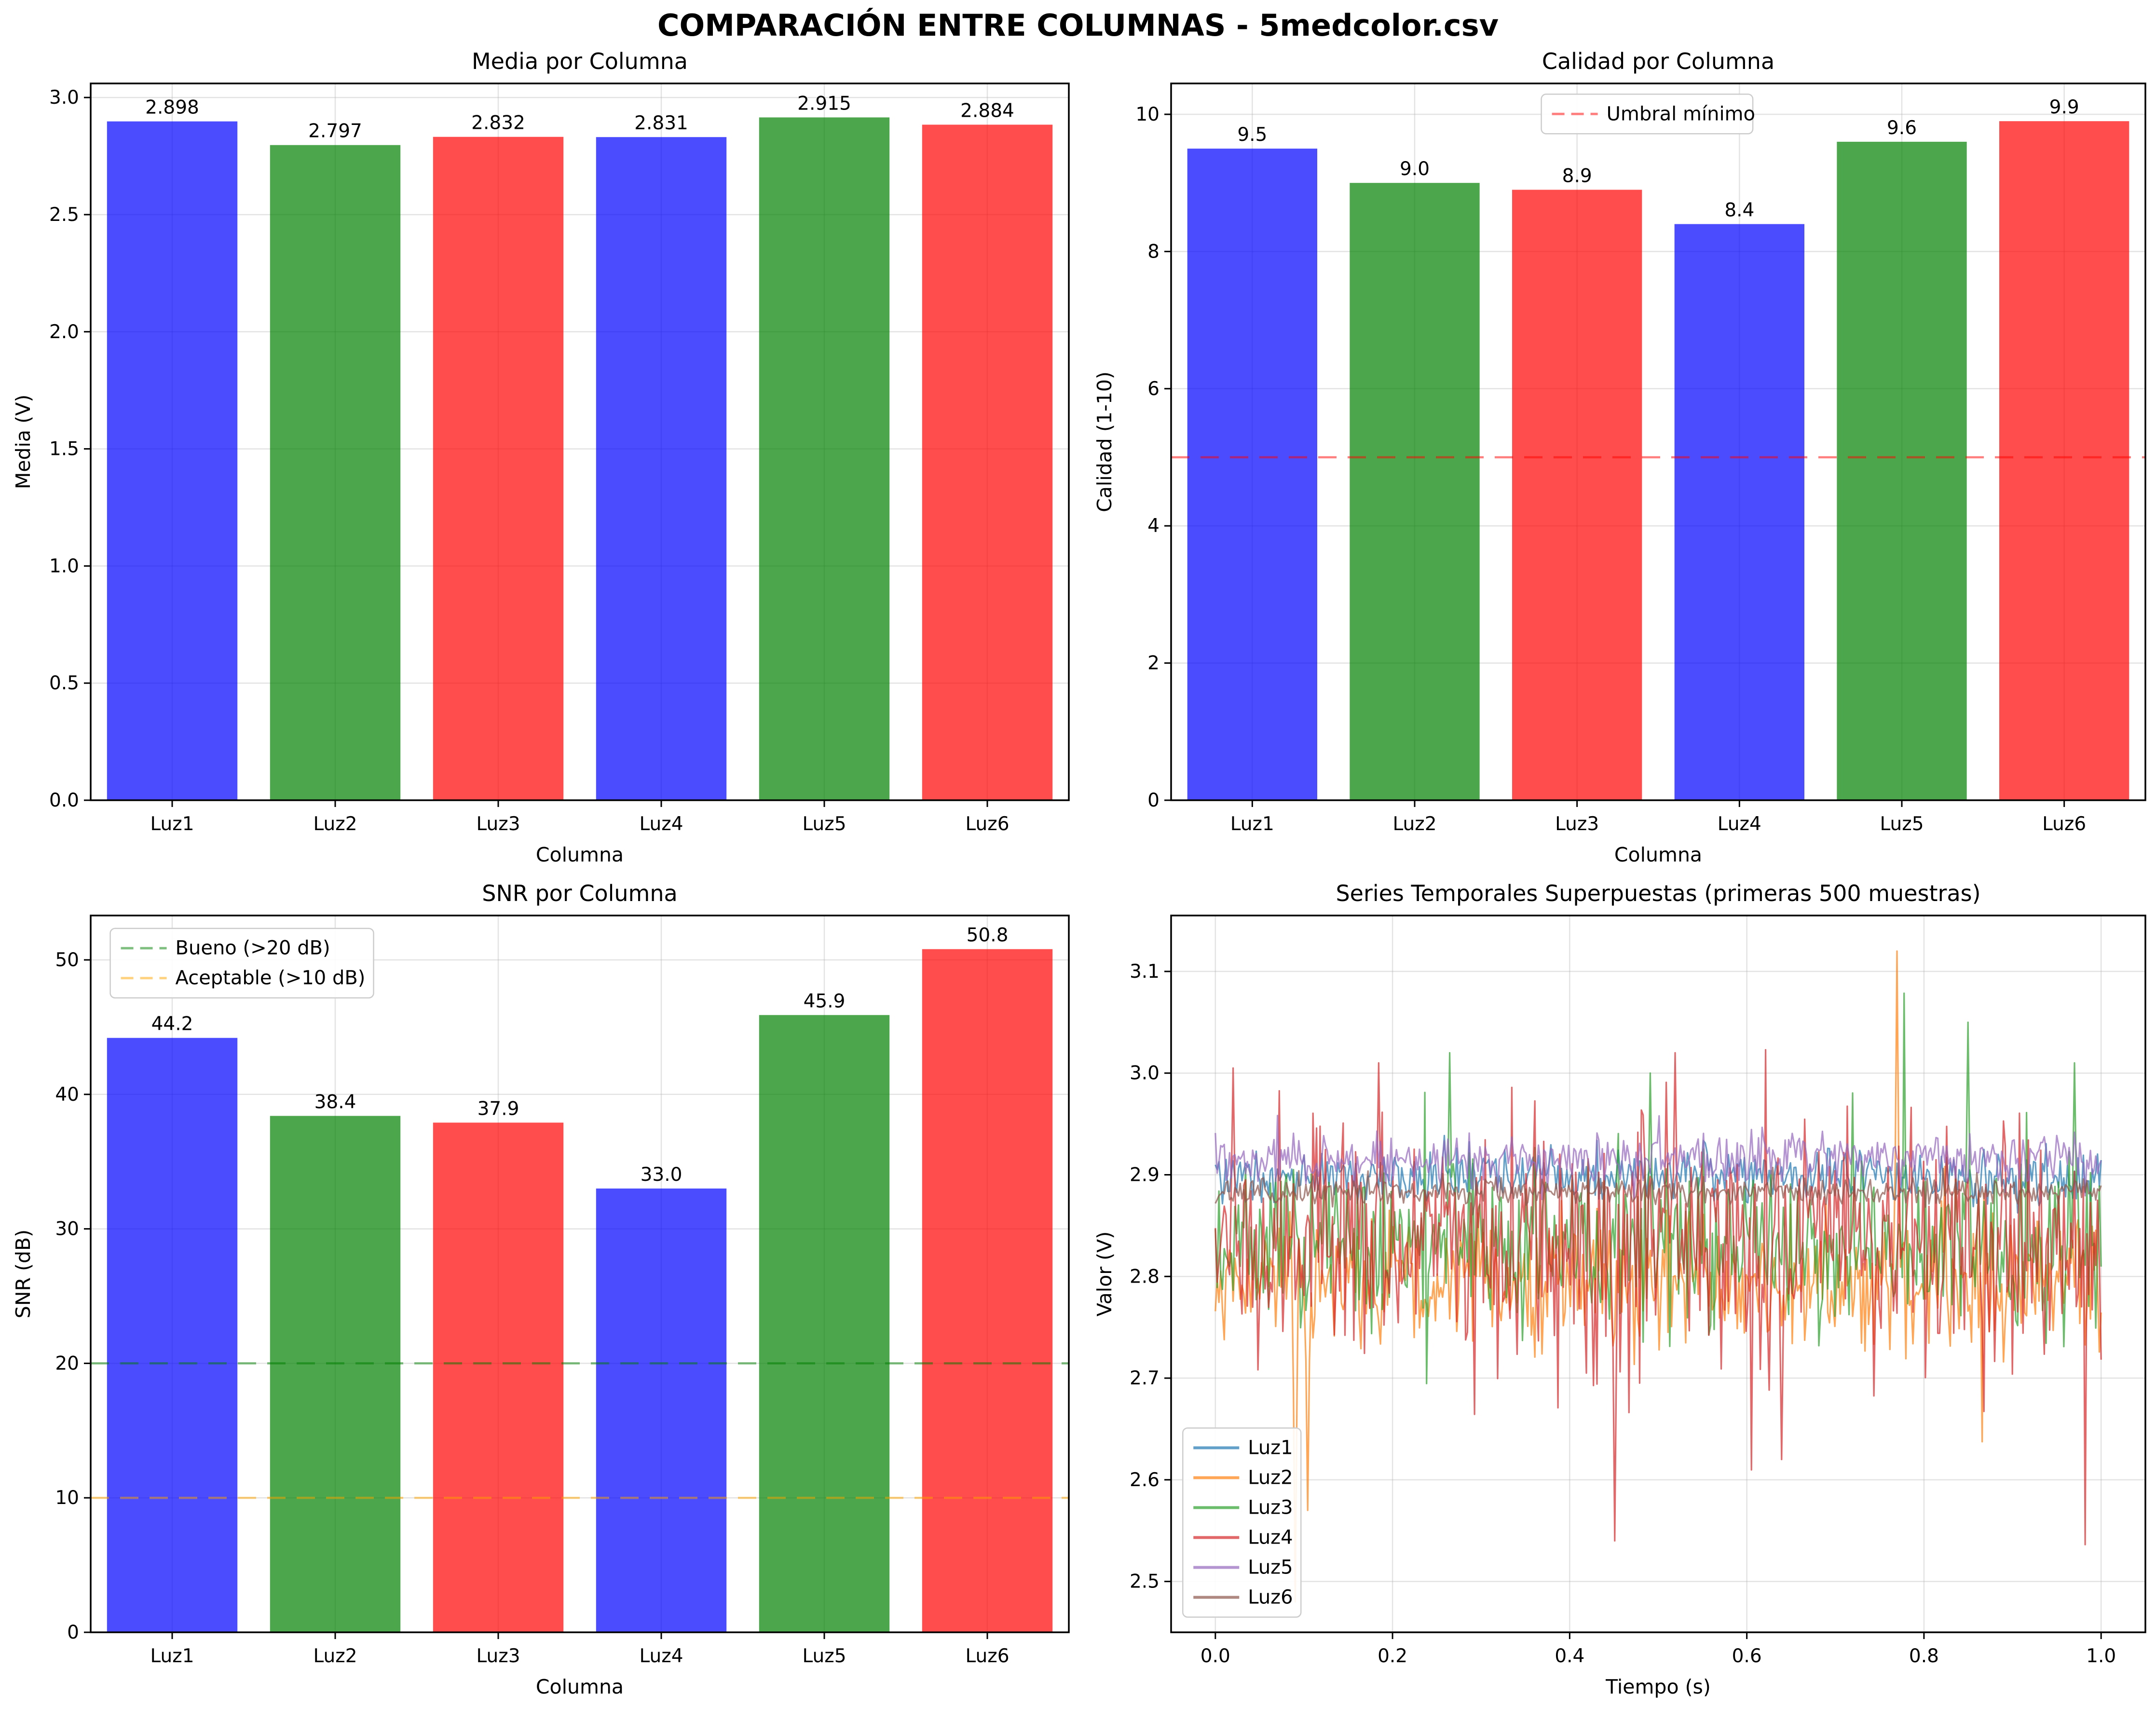 This screenshot has height=1709, width=2156. Describe the element at coordinates (498, 123) in the screenshot. I see `tick-label: 2.832` at that location.